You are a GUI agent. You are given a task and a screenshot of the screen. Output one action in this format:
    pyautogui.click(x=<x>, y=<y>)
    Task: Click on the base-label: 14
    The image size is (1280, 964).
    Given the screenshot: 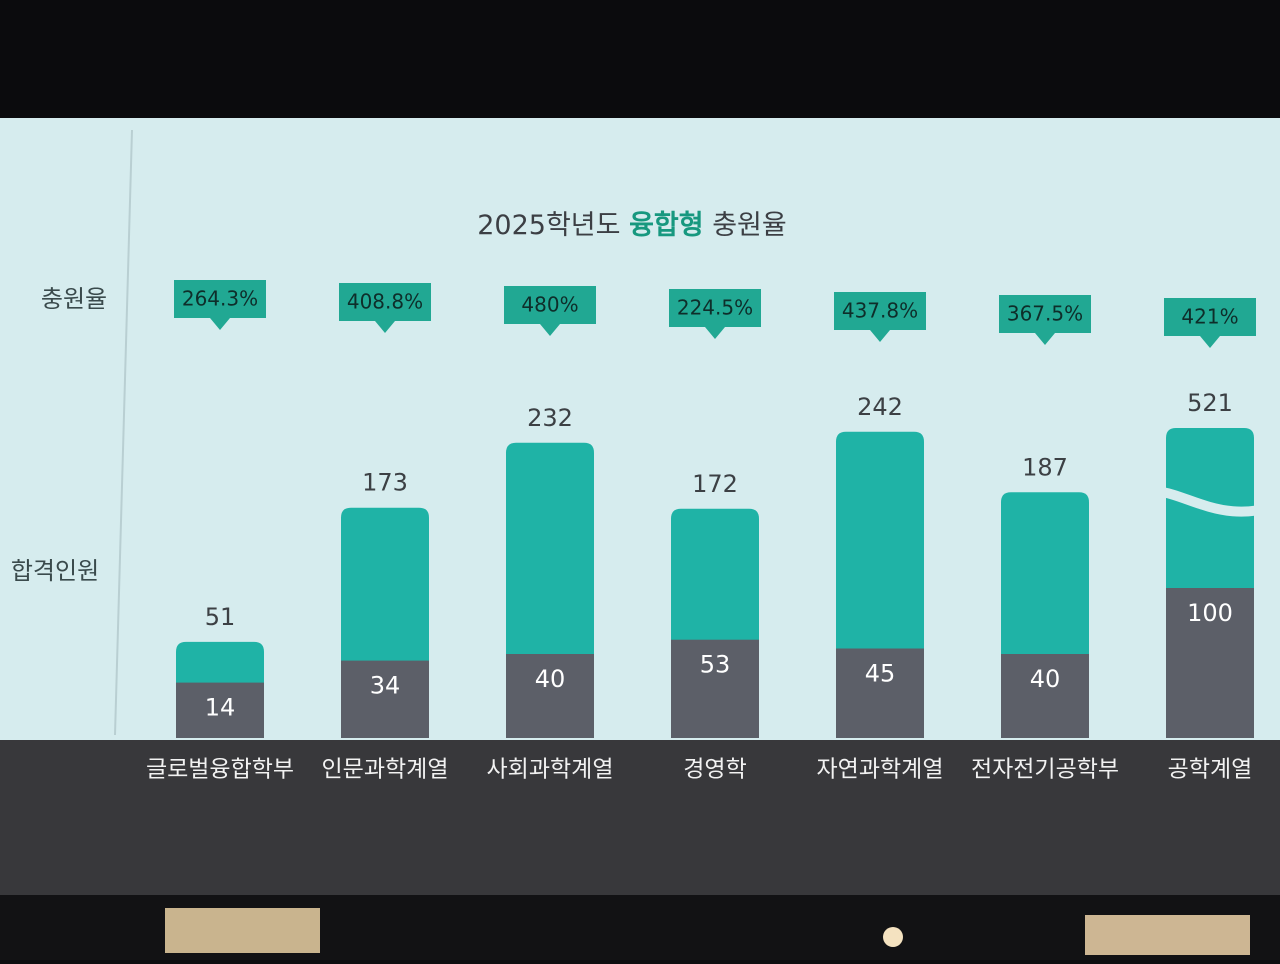 What is the action you would take?
    pyautogui.click(x=220, y=708)
    